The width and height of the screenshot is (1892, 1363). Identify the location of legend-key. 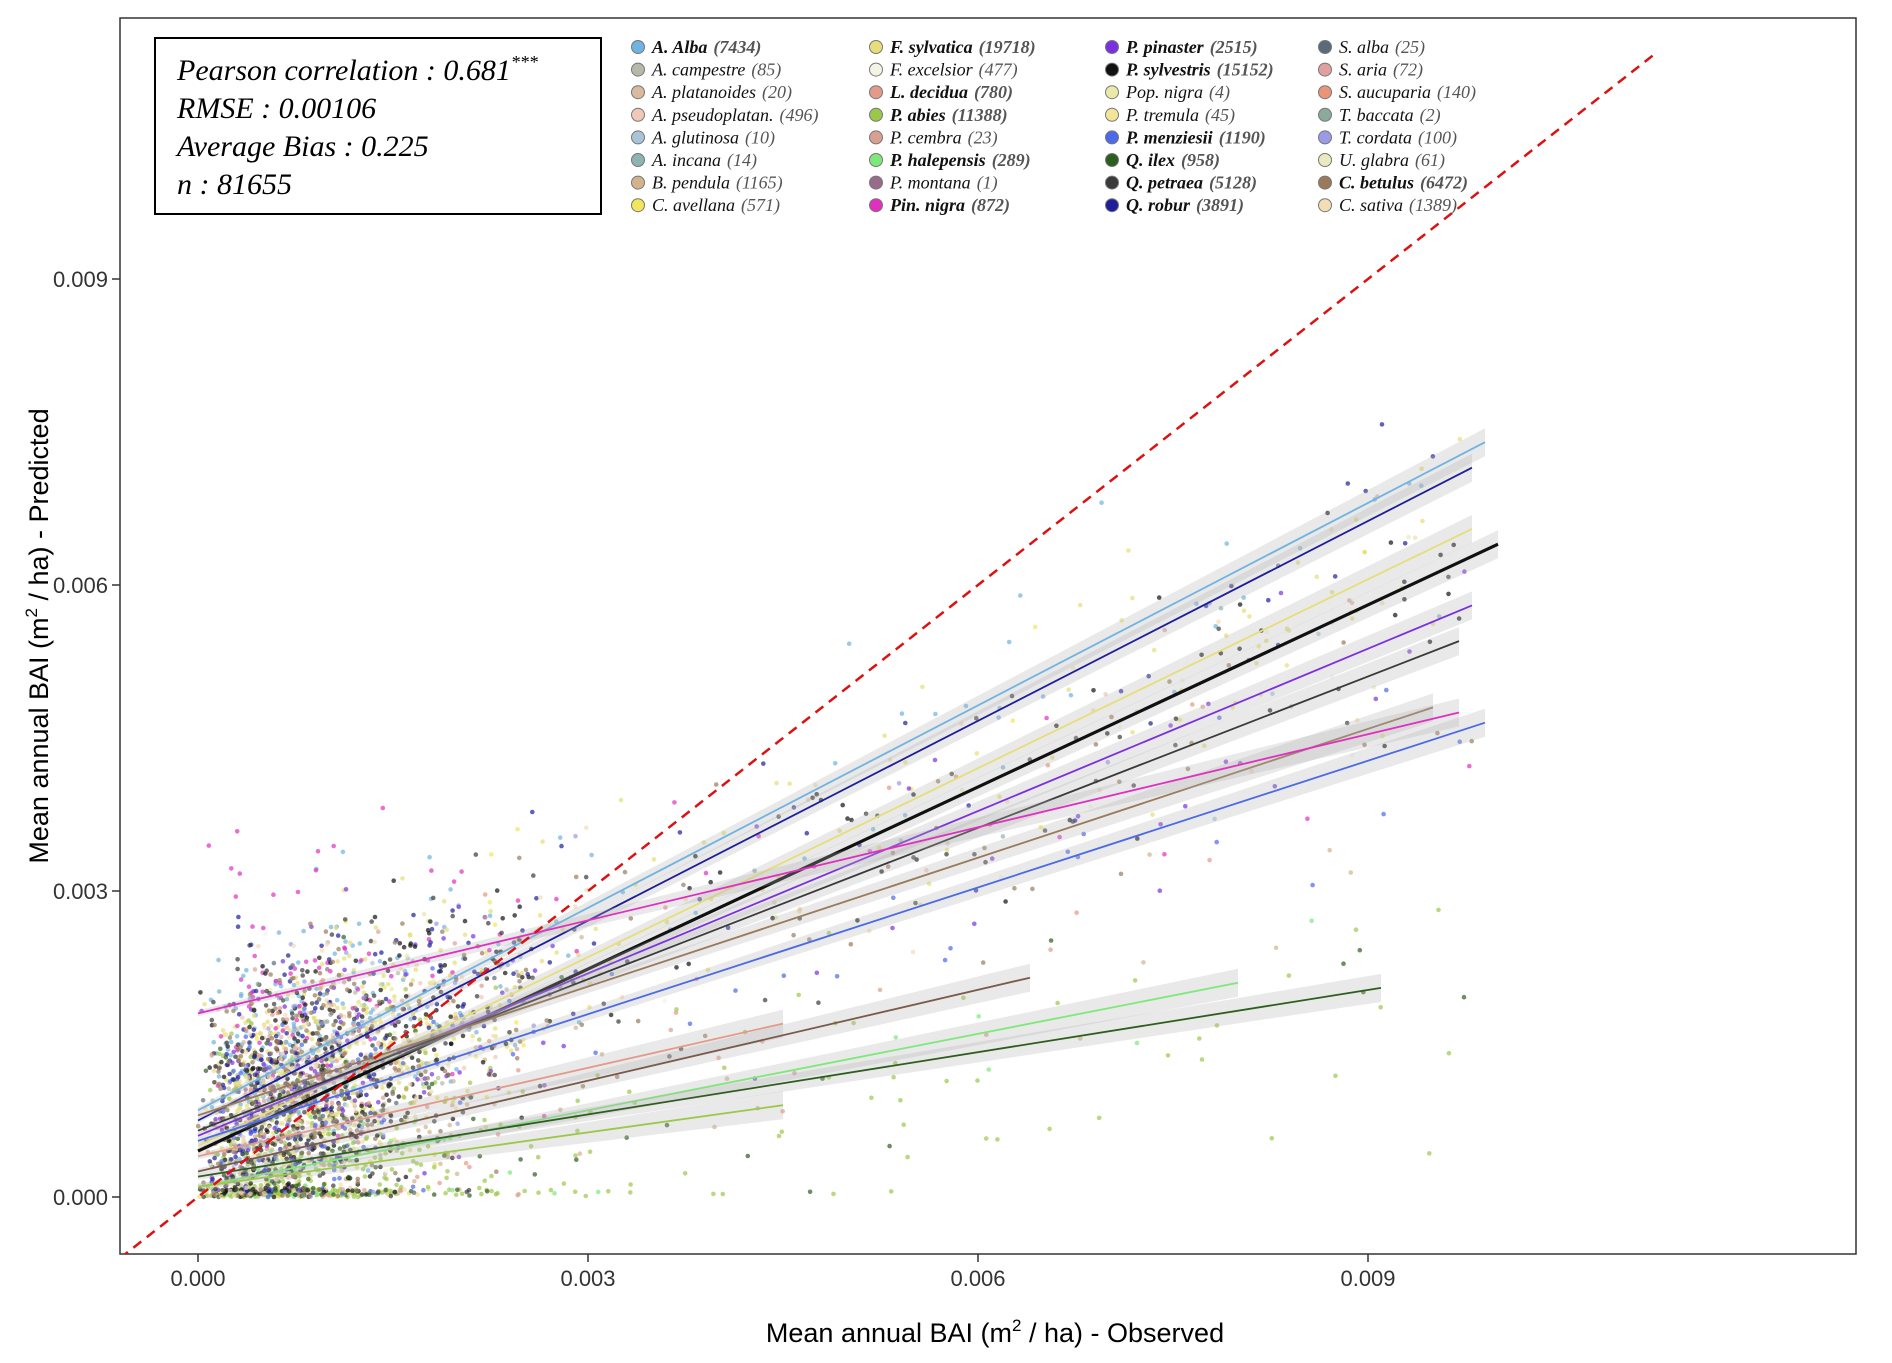
(1325, 160).